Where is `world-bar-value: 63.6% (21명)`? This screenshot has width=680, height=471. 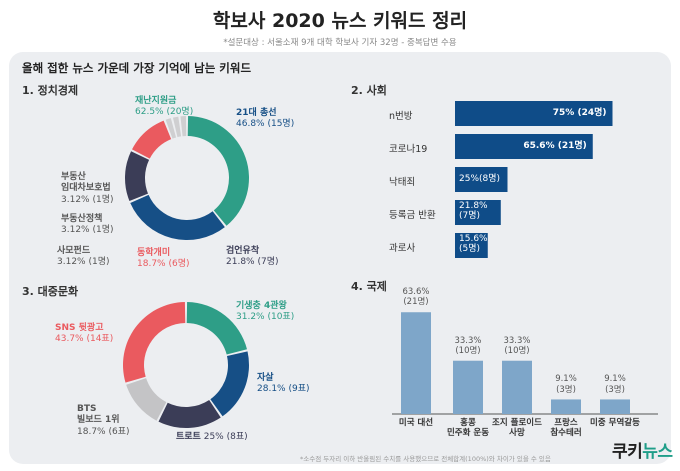 world-bar-value: 63.6% (21명) is located at coordinates (416, 297).